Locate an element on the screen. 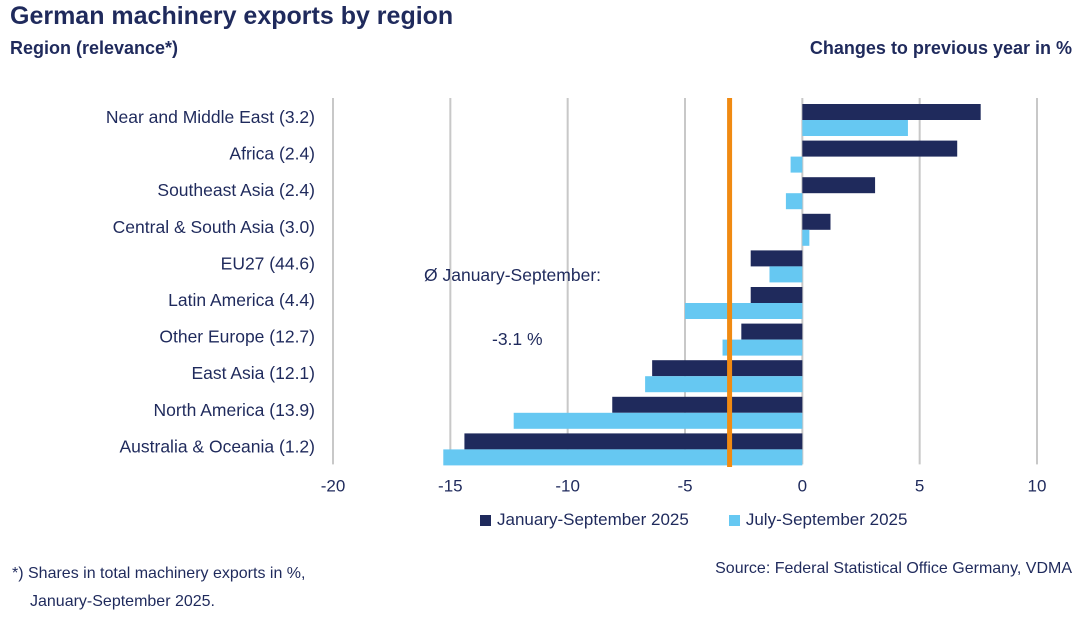  legend-item-series-1: January-September 2025 is located at coordinates (584, 520).